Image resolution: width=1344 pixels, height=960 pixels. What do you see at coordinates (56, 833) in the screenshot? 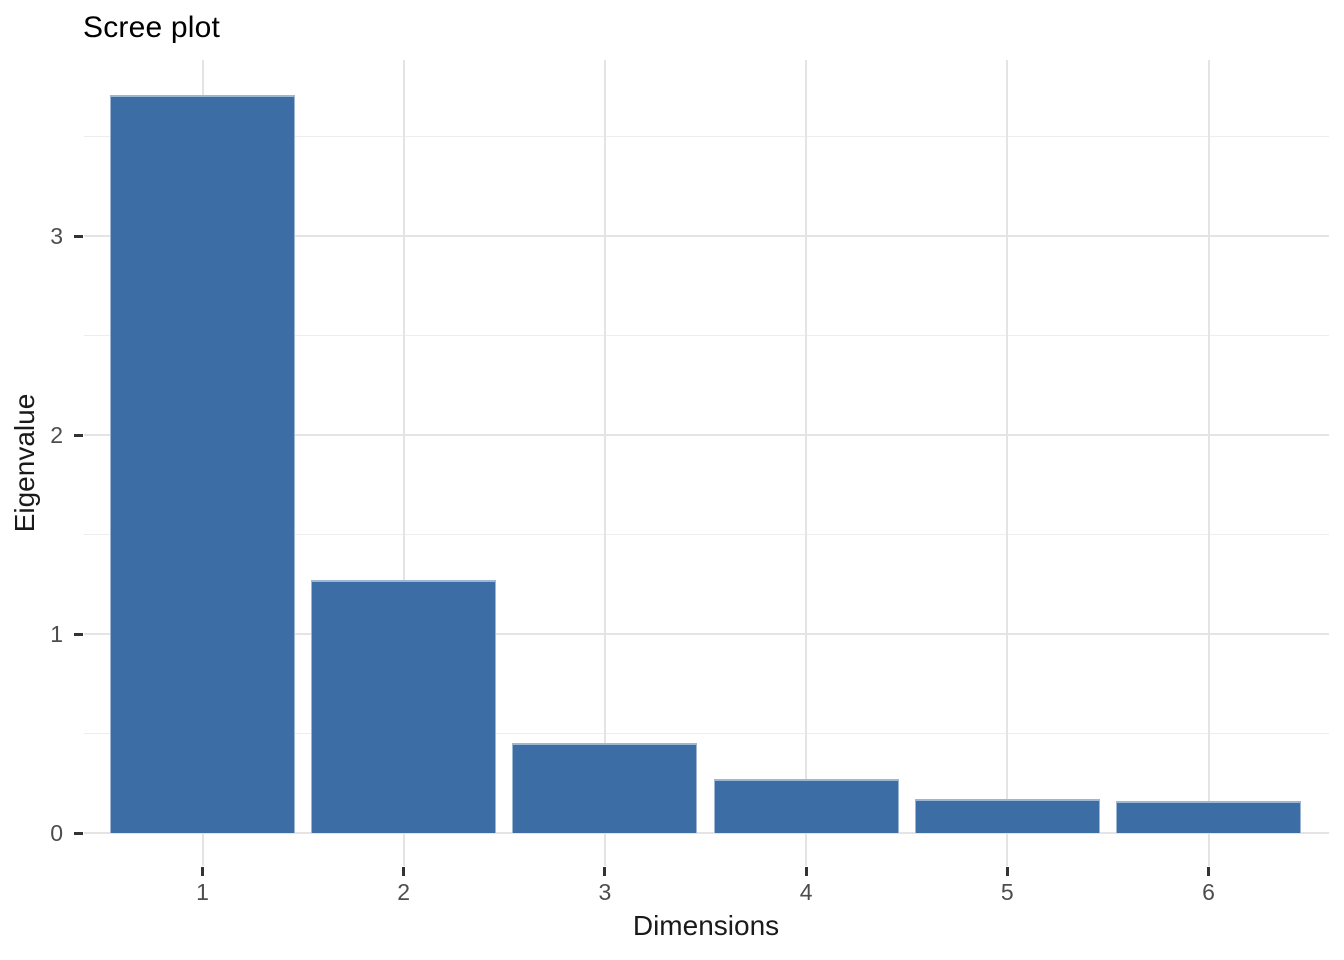
I see `y-tick-label: 0` at bounding box center [56, 833].